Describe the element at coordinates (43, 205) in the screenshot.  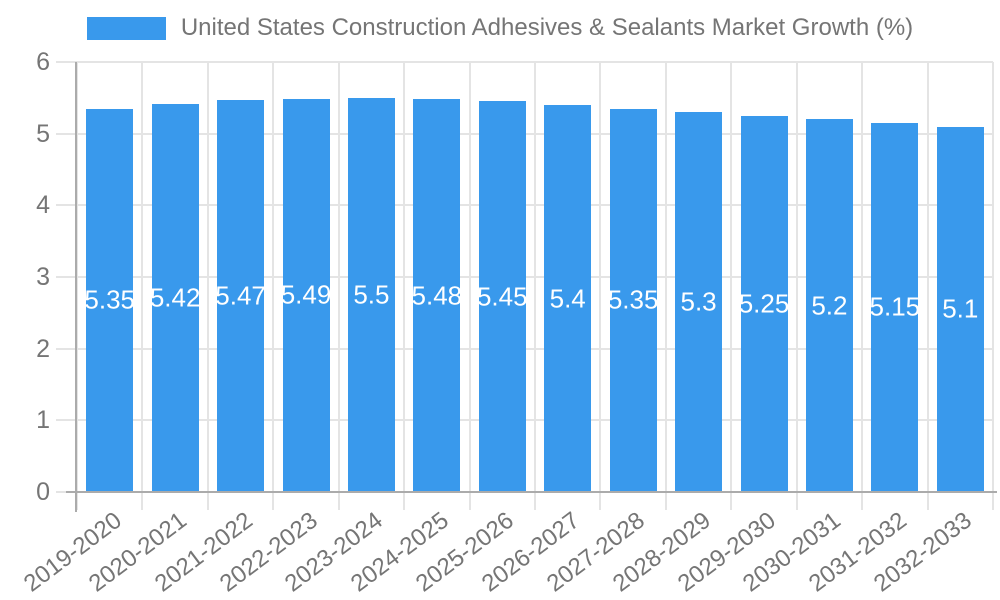
I see `y-axis-label: 4` at that location.